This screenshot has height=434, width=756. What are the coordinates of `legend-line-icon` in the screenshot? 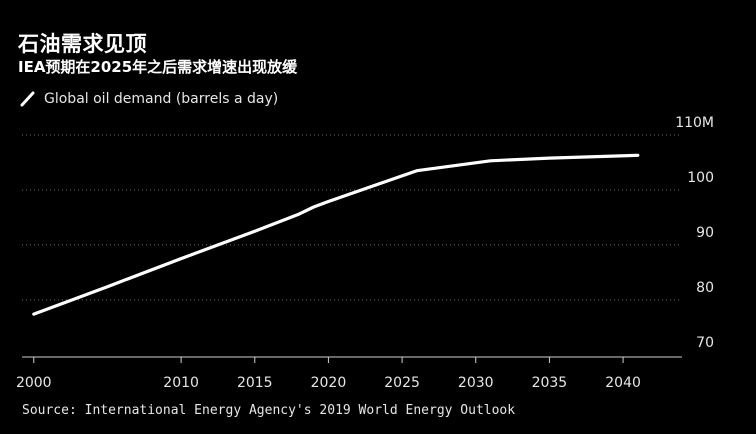 It's located at (27, 99).